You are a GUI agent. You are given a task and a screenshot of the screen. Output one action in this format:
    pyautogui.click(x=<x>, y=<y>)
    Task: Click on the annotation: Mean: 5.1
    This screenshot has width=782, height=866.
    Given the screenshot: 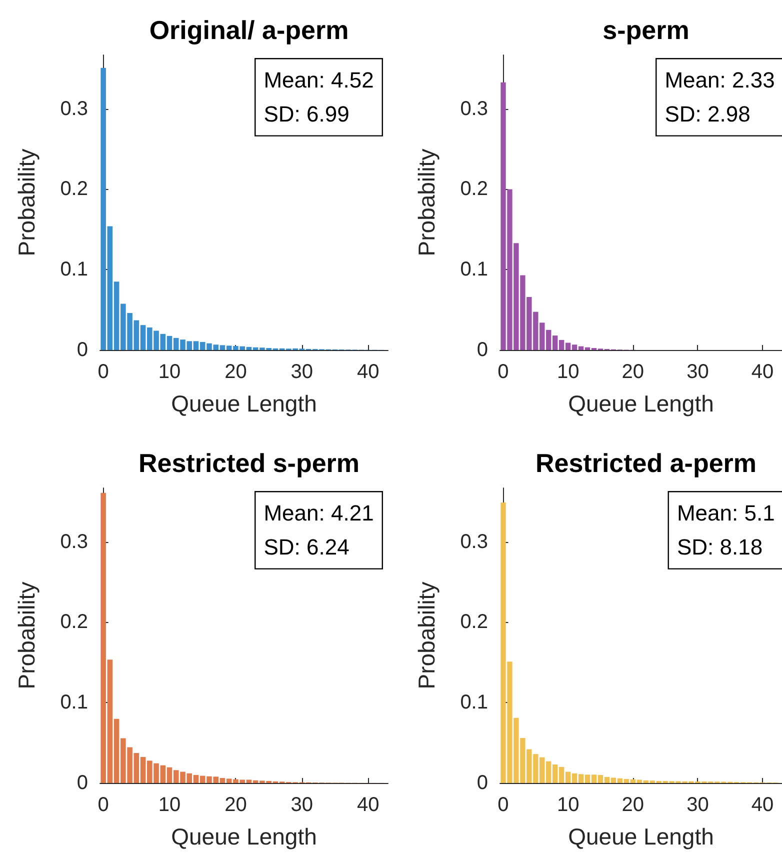 What is the action you would take?
    pyautogui.click(x=725, y=513)
    